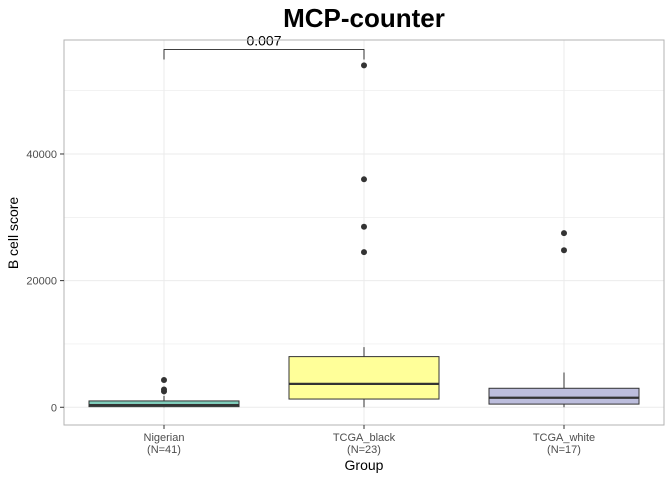 Image resolution: width=672 pixels, height=480 pixels. I want to click on x-tick-label-line: TCGA_white, so click(564, 438).